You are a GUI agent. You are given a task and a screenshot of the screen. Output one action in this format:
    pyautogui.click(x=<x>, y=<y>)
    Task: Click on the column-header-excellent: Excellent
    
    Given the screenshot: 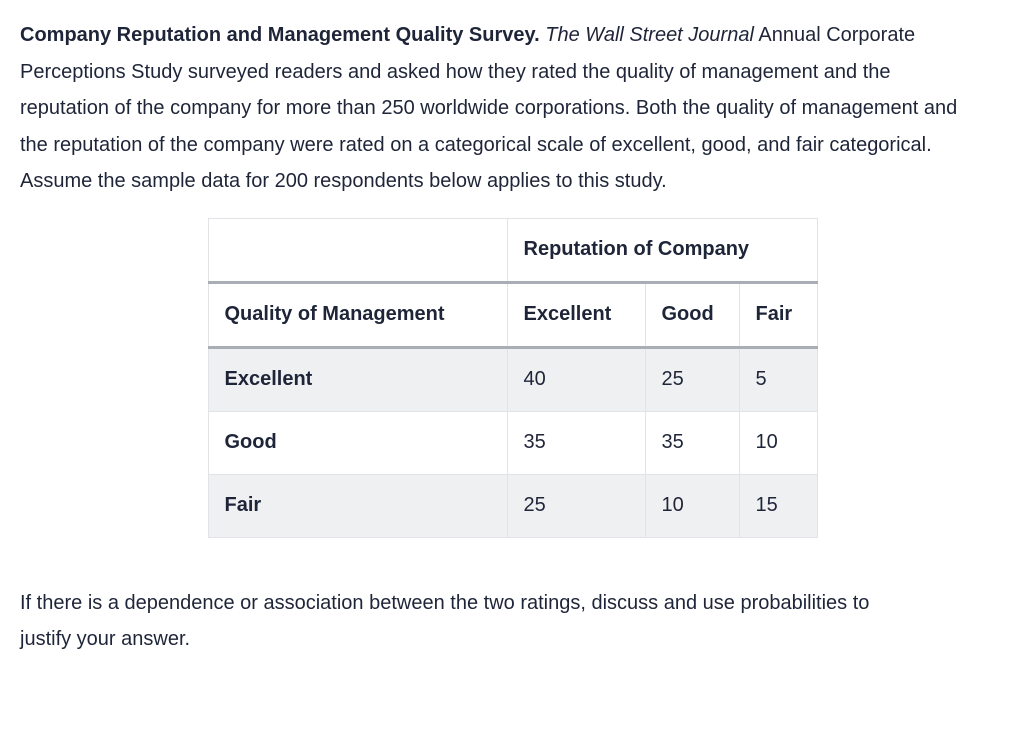 What is the action you would take?
    pyautogui.click(x=576, y=315)
    